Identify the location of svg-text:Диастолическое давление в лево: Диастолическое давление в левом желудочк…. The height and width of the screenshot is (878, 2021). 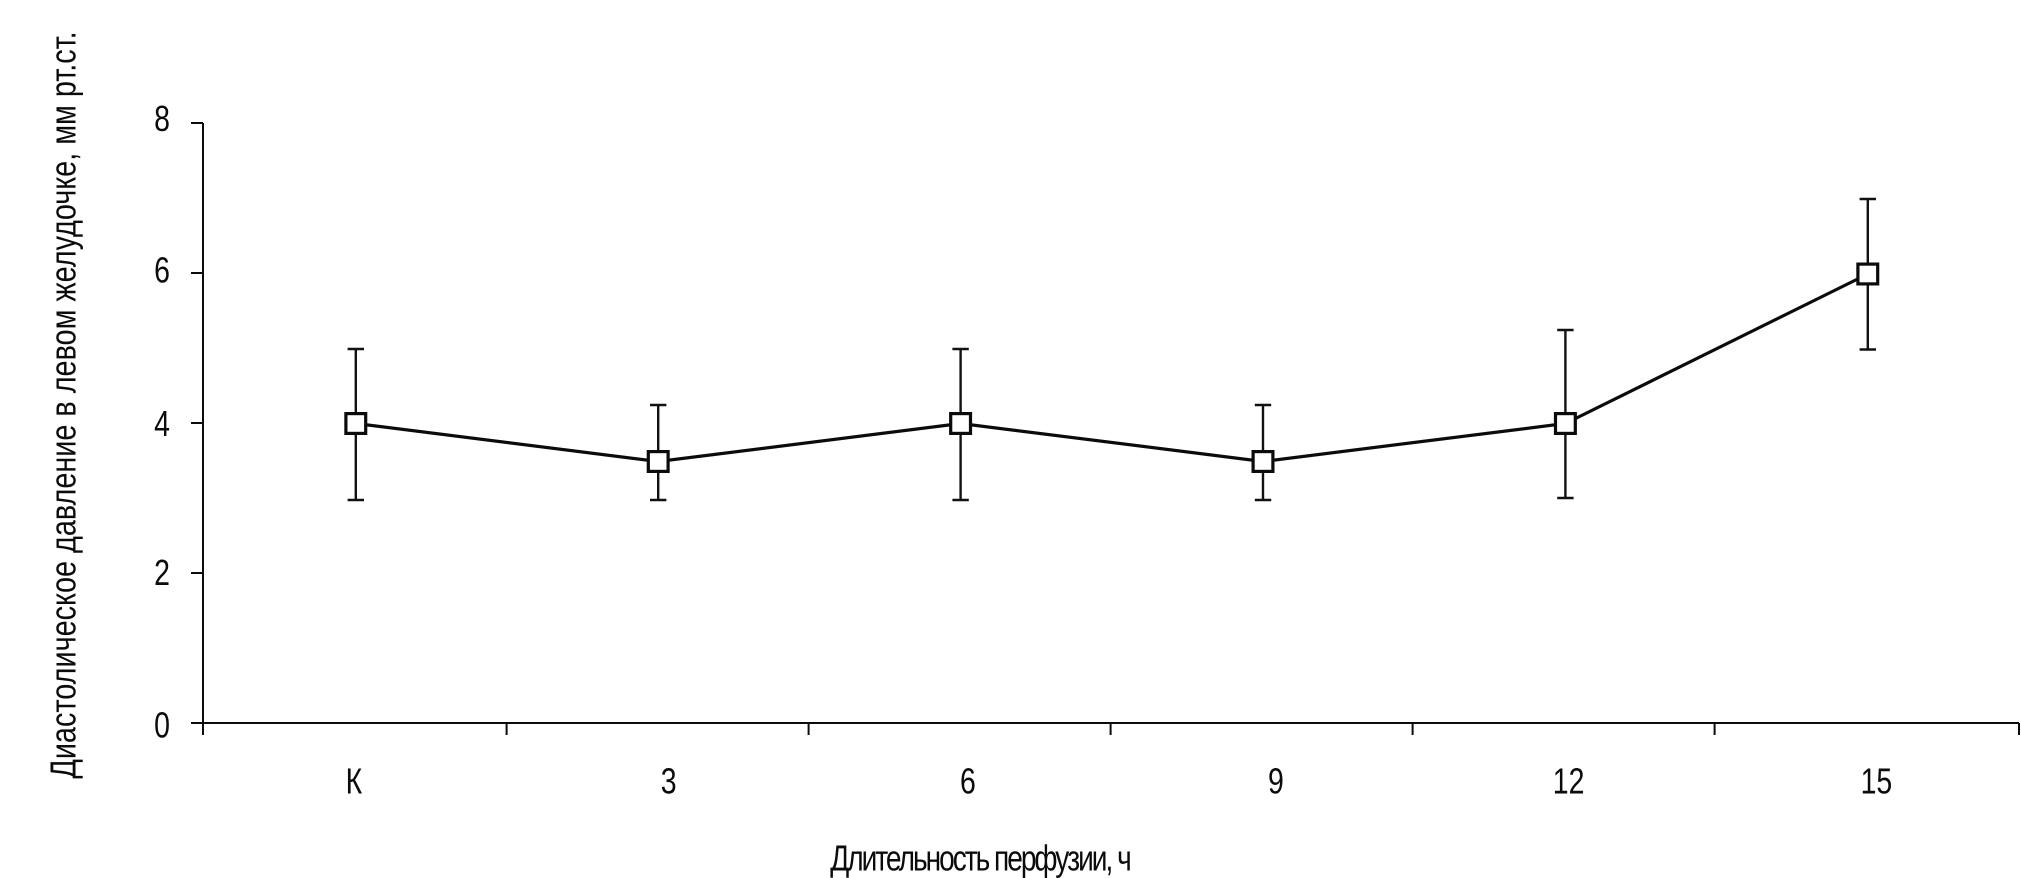
(62, 404).